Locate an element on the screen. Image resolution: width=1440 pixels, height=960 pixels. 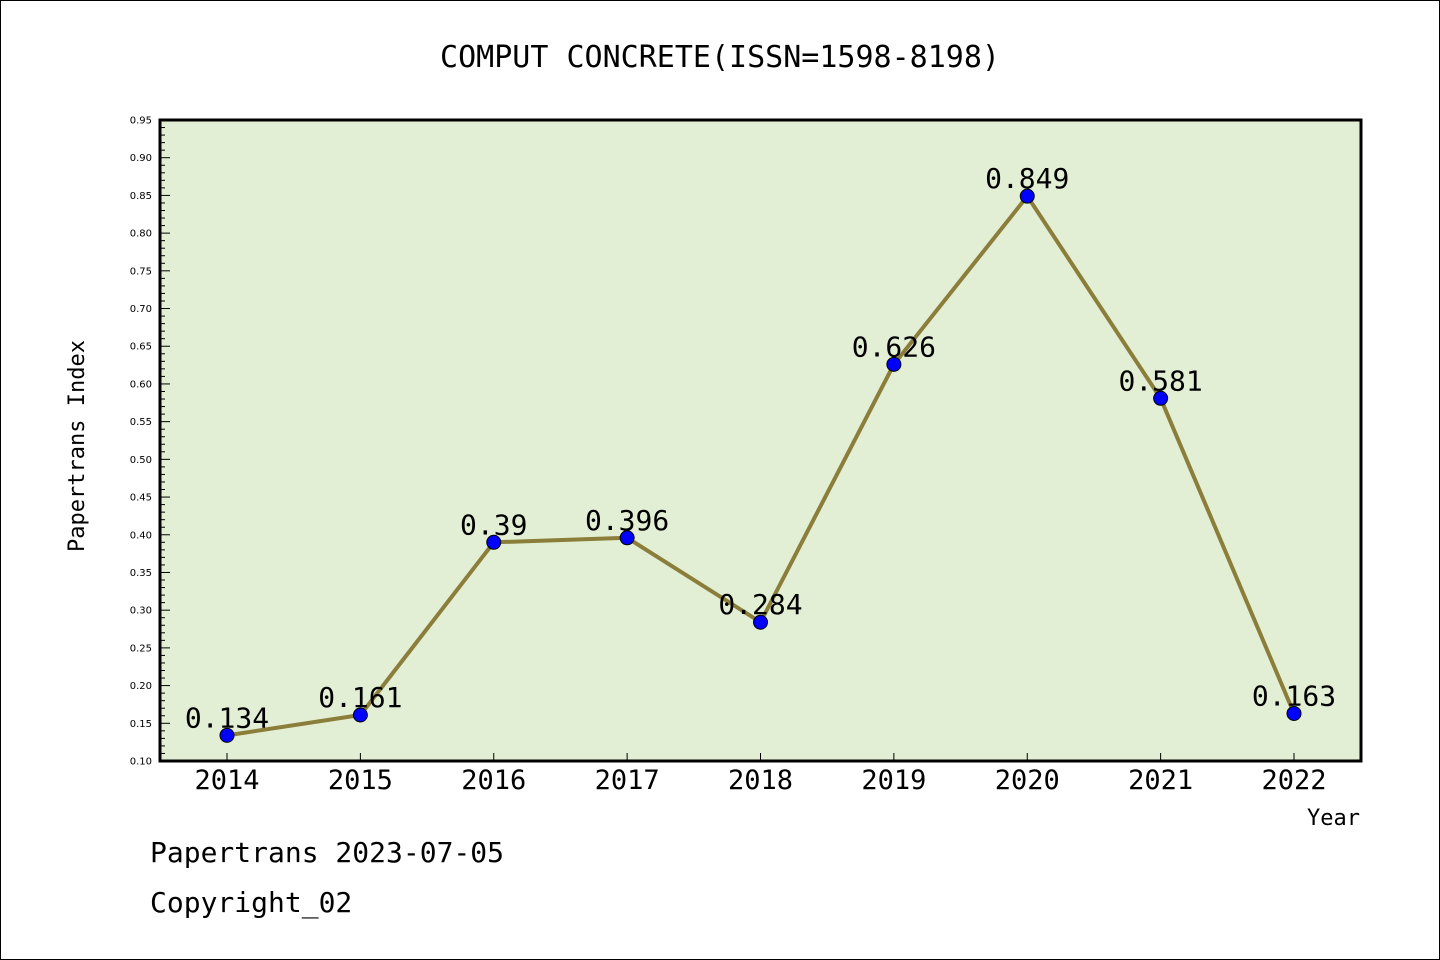
y-tick-label: 0.55 is located at coordinates (141, 422).